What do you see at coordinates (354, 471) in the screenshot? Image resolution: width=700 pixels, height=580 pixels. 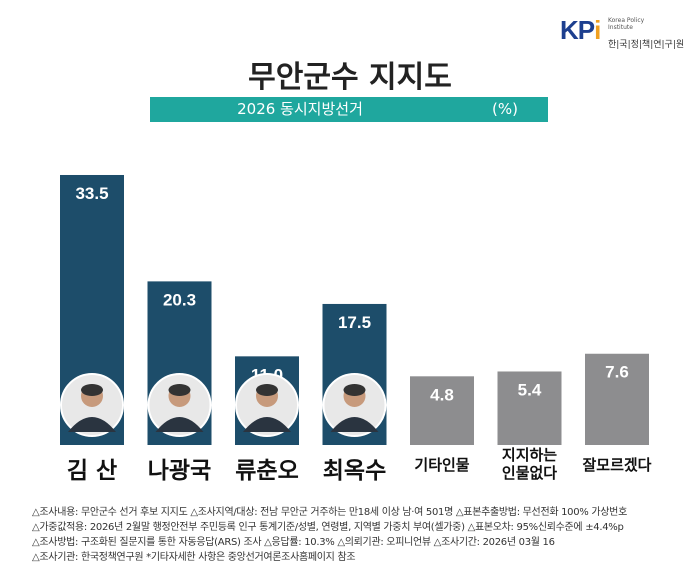 I see `category-label: 최옥수` at bounding box center [354, 471].